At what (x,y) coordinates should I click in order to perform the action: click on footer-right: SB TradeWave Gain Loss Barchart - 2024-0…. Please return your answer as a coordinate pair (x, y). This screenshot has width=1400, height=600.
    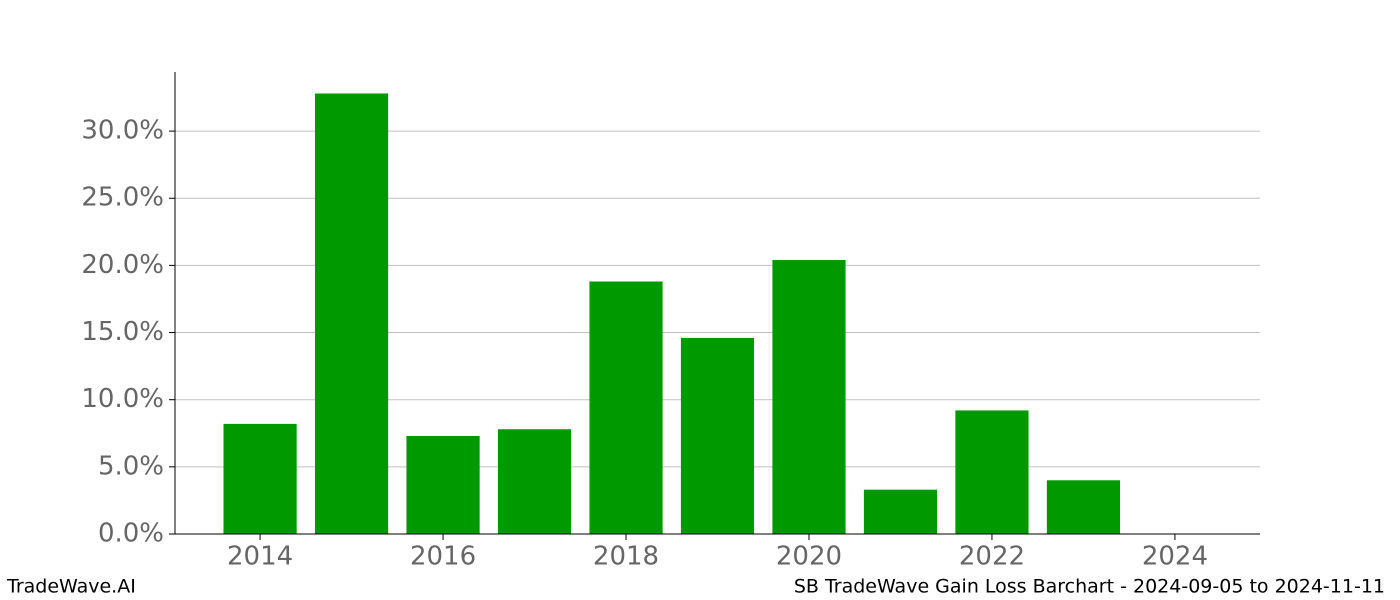
    Looking at the image, I should click on (1089, 587).